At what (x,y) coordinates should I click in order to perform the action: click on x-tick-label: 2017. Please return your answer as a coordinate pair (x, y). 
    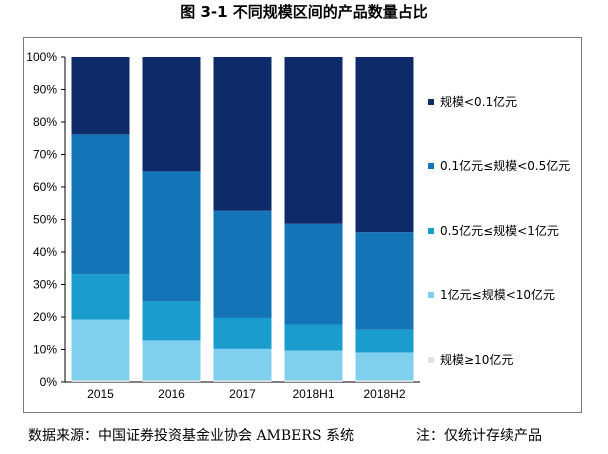
    Looking at the image, I should click on (242, 394).